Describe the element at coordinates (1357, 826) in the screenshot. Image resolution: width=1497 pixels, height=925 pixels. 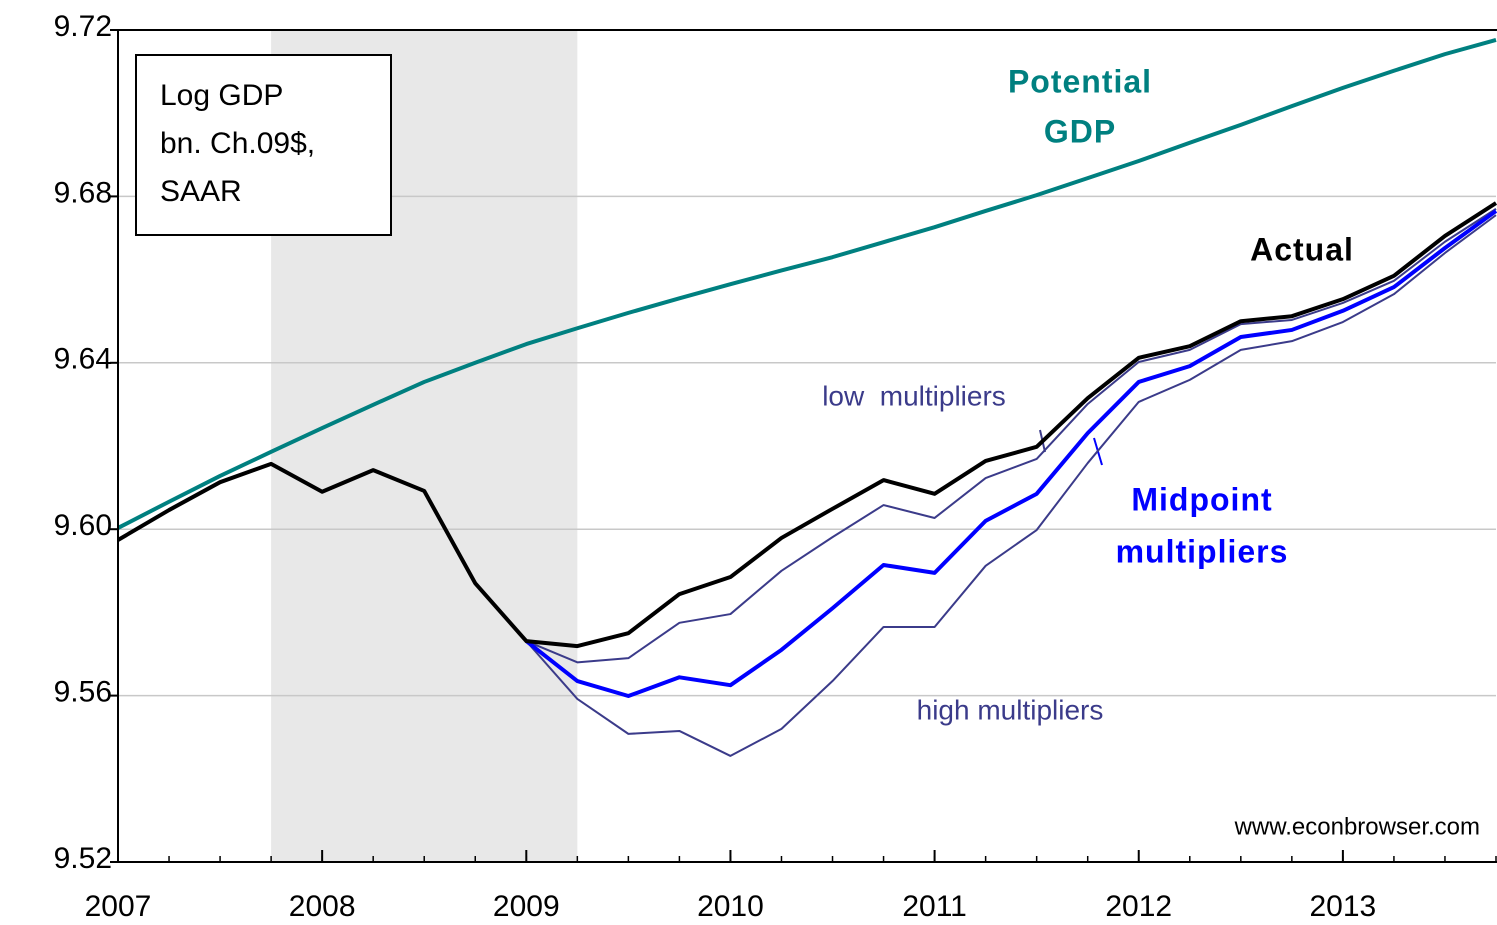
I see `annotation: www.econbrowser.com` at that location.